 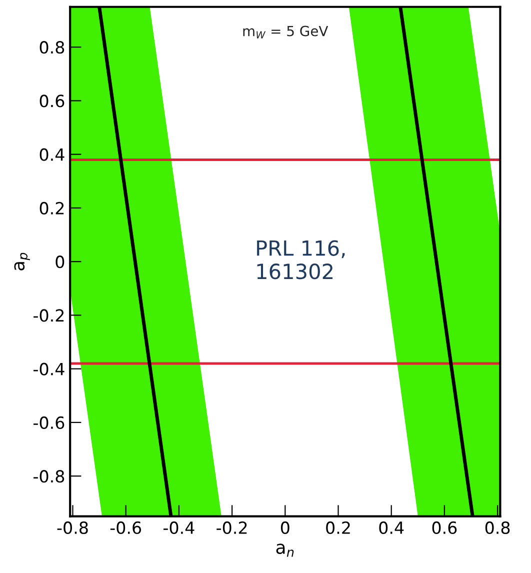 What do you see at coordinates (285, 527) in the screenshot?
I see `x-tick-label: 0` at bounding box center [285, 527].